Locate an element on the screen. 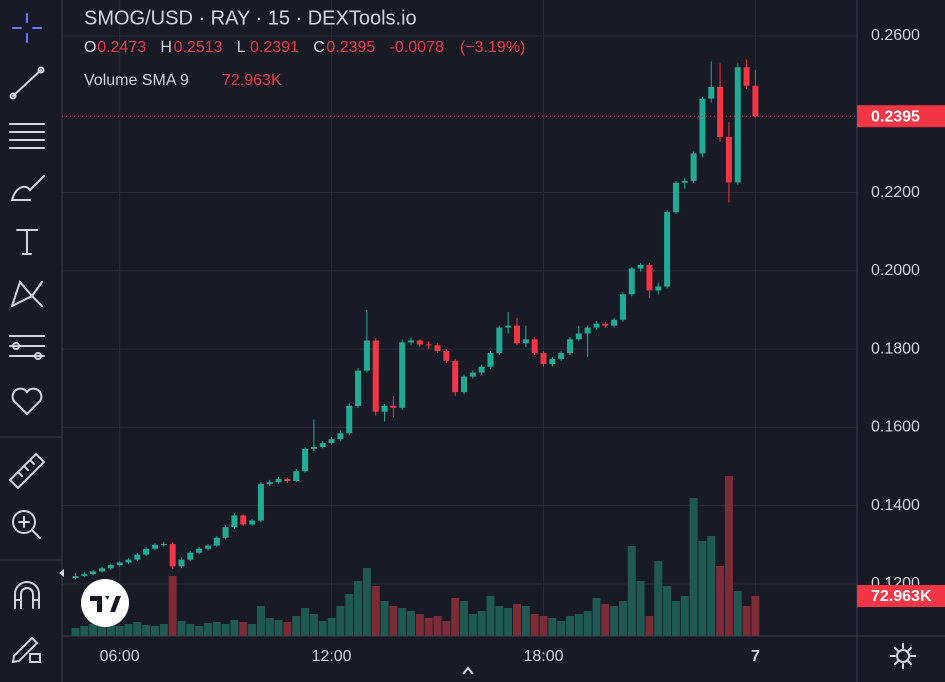 Image resolution: width=945 pixels, height=682 pixels. magnet-tool is located at coordinates (27, 595).